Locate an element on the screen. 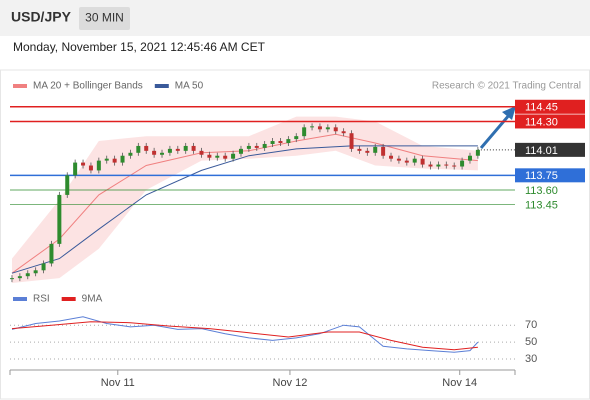  level-label: 114.45 is located at coordinates (541, 108).